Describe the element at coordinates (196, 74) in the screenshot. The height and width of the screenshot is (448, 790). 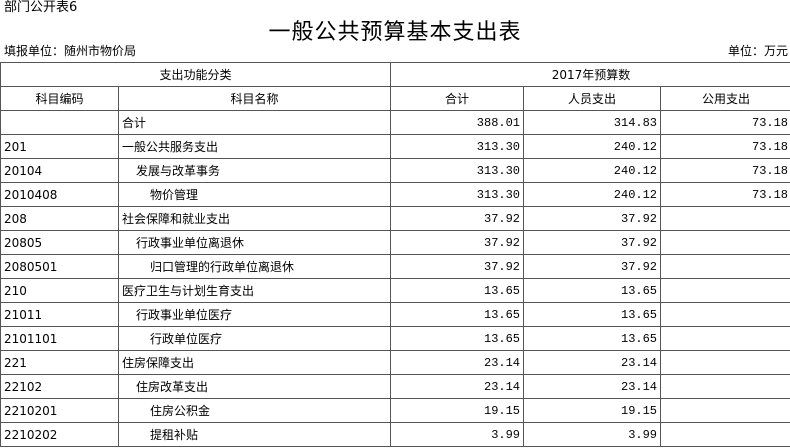
I see `group-header: 支出功能分类` at that location.